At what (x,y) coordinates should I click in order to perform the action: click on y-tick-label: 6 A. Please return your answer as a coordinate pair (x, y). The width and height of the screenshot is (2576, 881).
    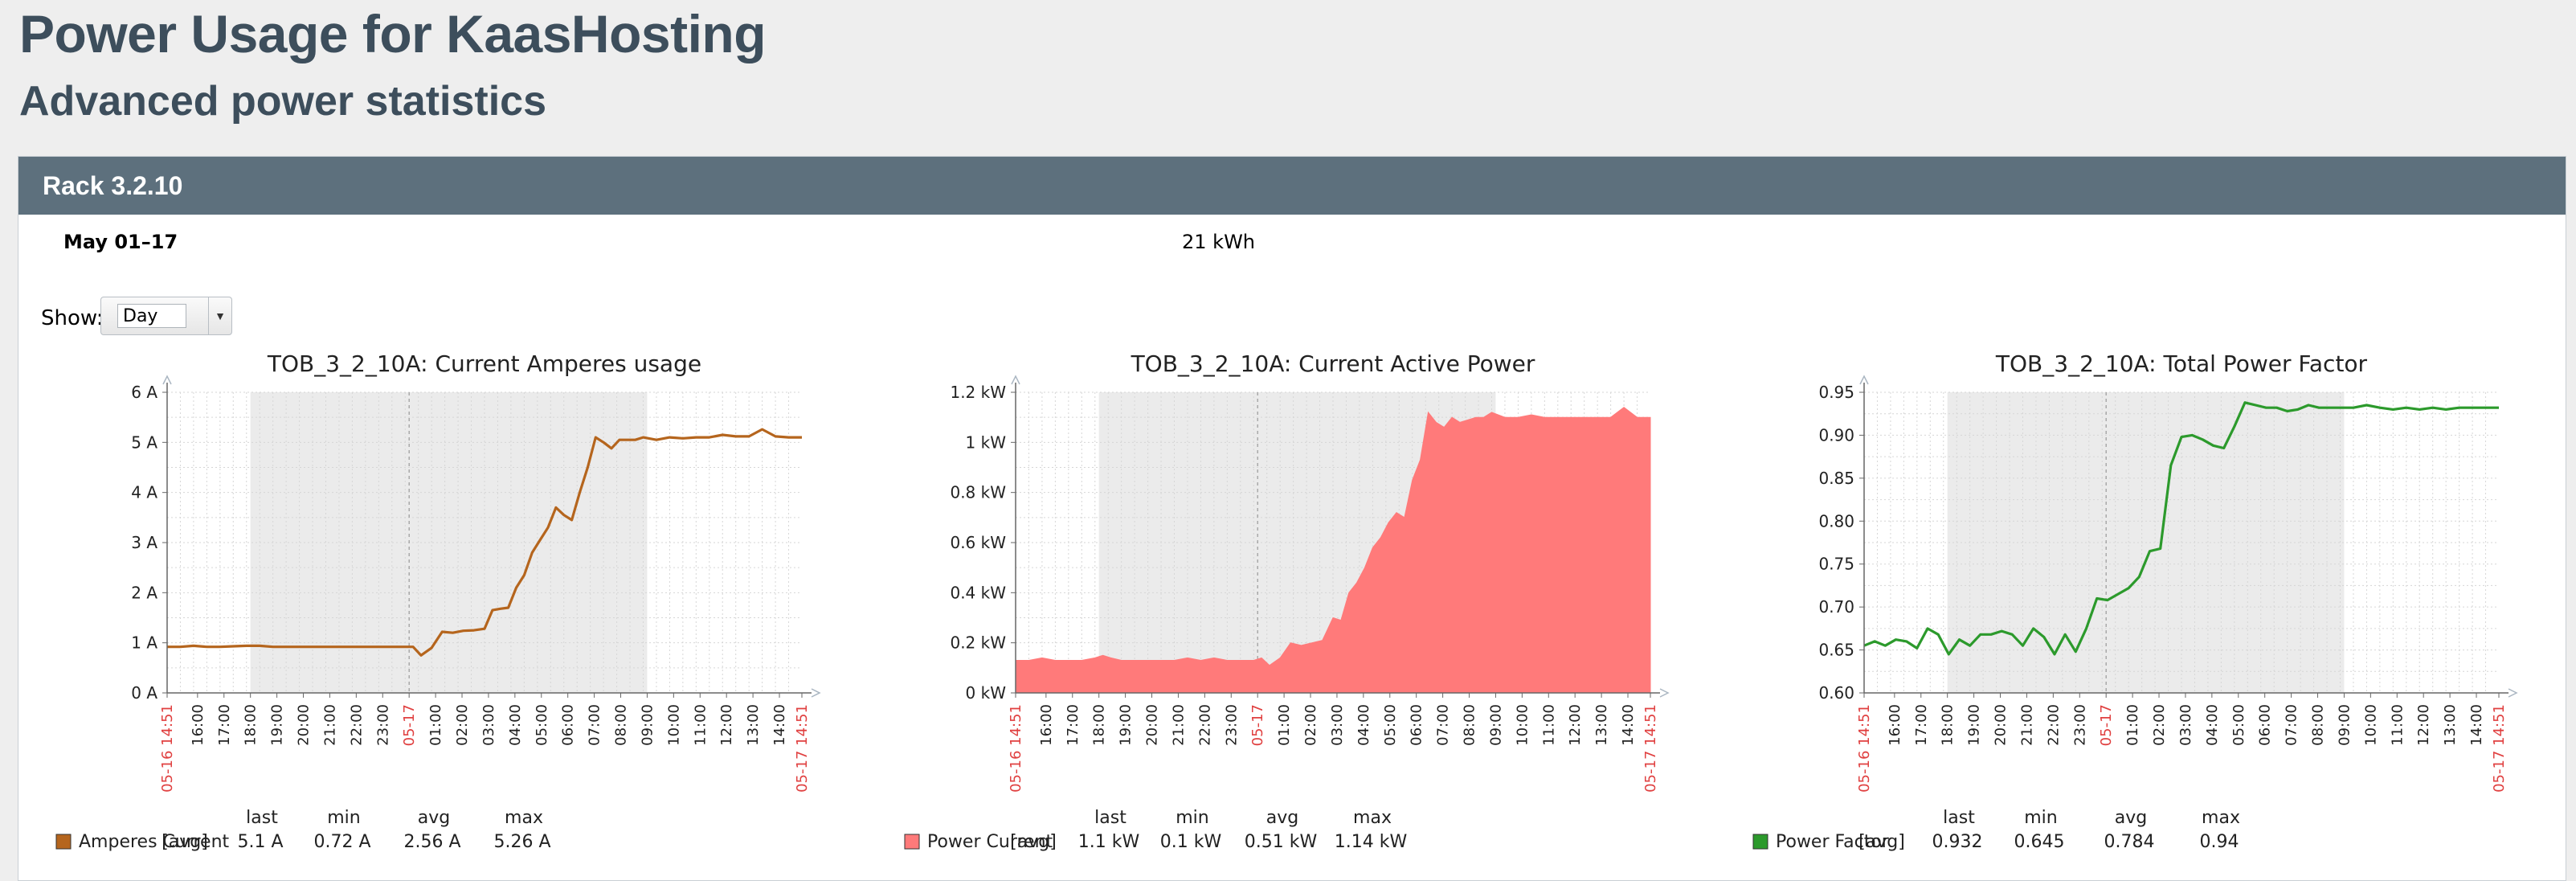
    Looking at the image, I should click on (144, 392).